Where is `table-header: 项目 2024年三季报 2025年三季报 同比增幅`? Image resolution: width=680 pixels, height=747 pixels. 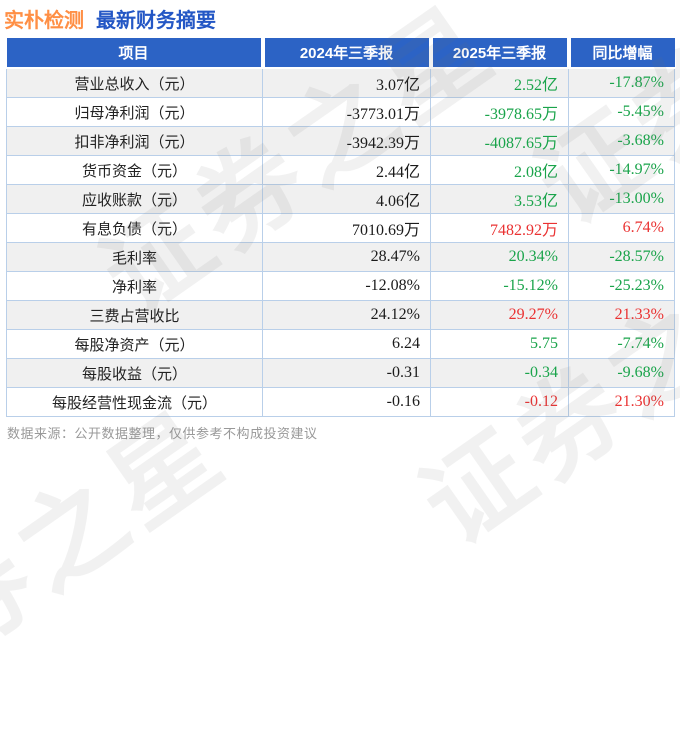
table-header: 项目 2024年三季报 2025年三季报 同比增幅 is located at coordinates (340, 53).